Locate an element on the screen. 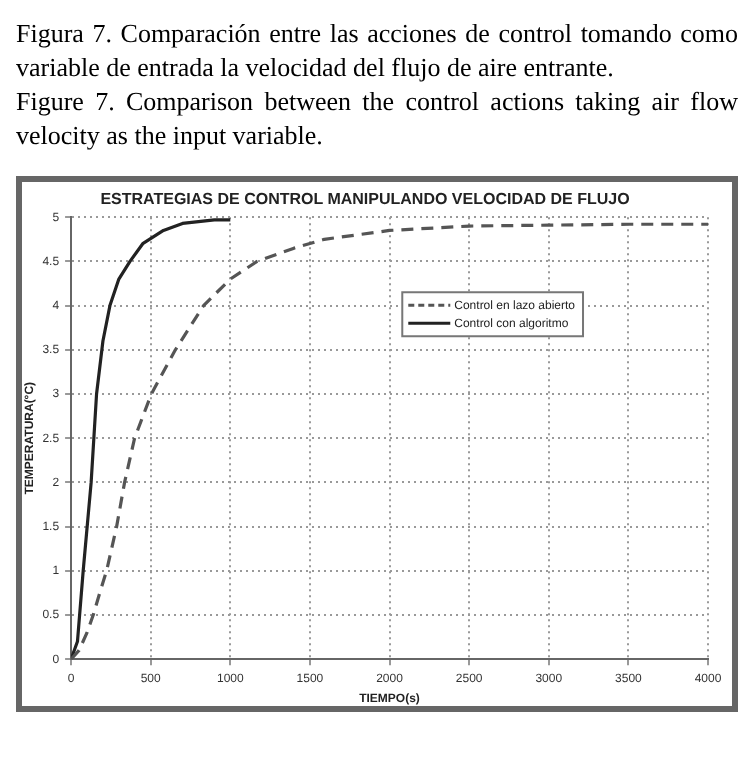 The height and width of the screenshot is (764, 754). text: Figura 7. Comparación entre las acciones de control tomando como variable de entrada la velocidad del flujo de aire entrante. is located at coordinates (377, 50).